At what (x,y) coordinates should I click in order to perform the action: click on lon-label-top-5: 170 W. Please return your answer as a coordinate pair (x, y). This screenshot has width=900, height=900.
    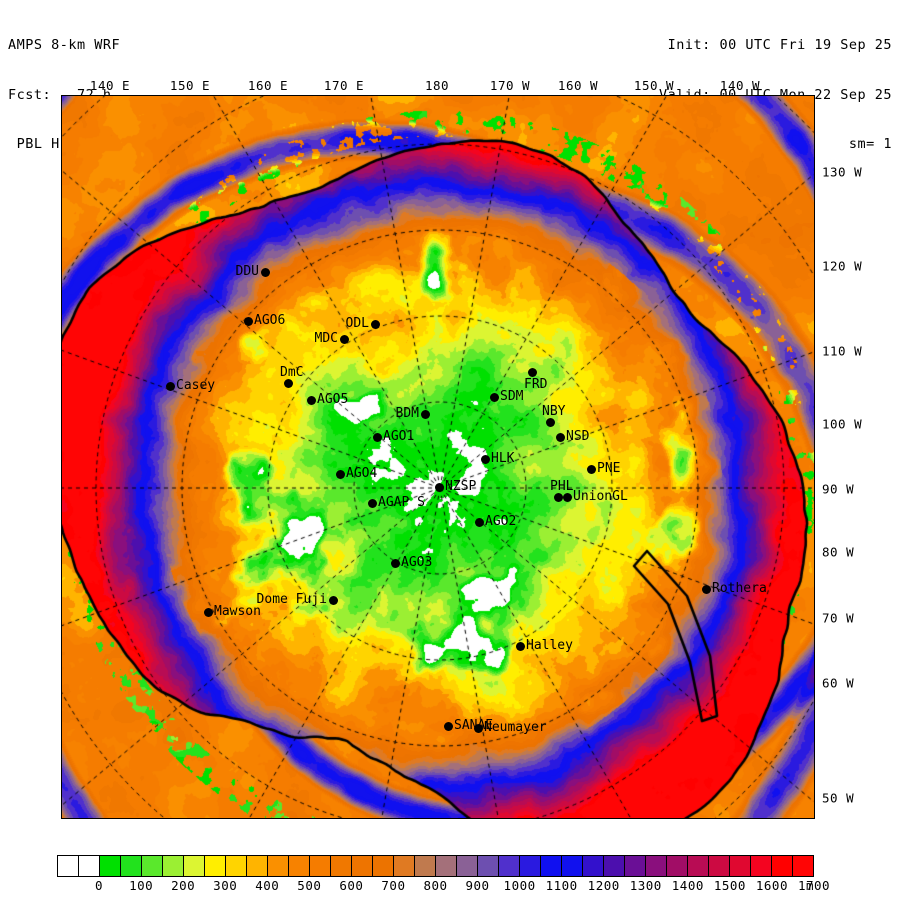
    Looking at the image, I should click on (510, 85).